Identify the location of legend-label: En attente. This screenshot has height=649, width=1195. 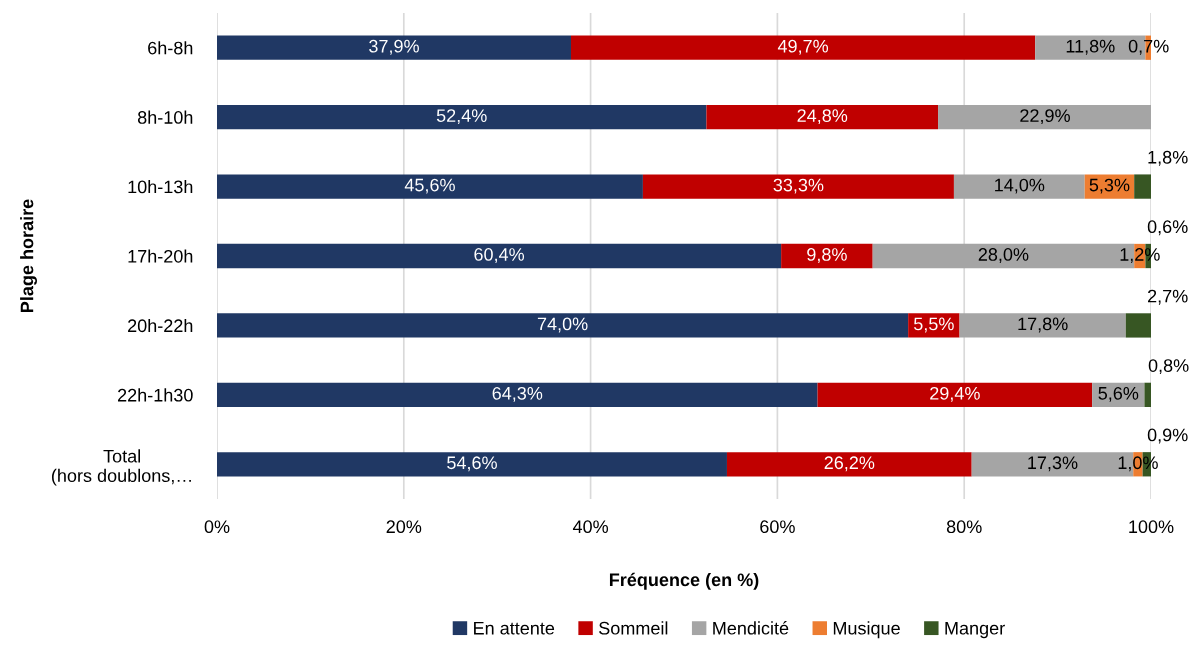
(514, 628).